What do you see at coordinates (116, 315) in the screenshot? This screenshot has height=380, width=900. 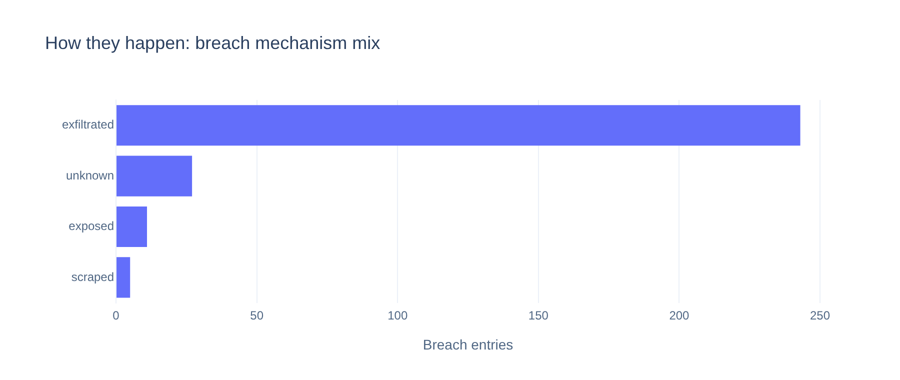 I see `x-tick-label: 0` at bounding box center [116, 315].